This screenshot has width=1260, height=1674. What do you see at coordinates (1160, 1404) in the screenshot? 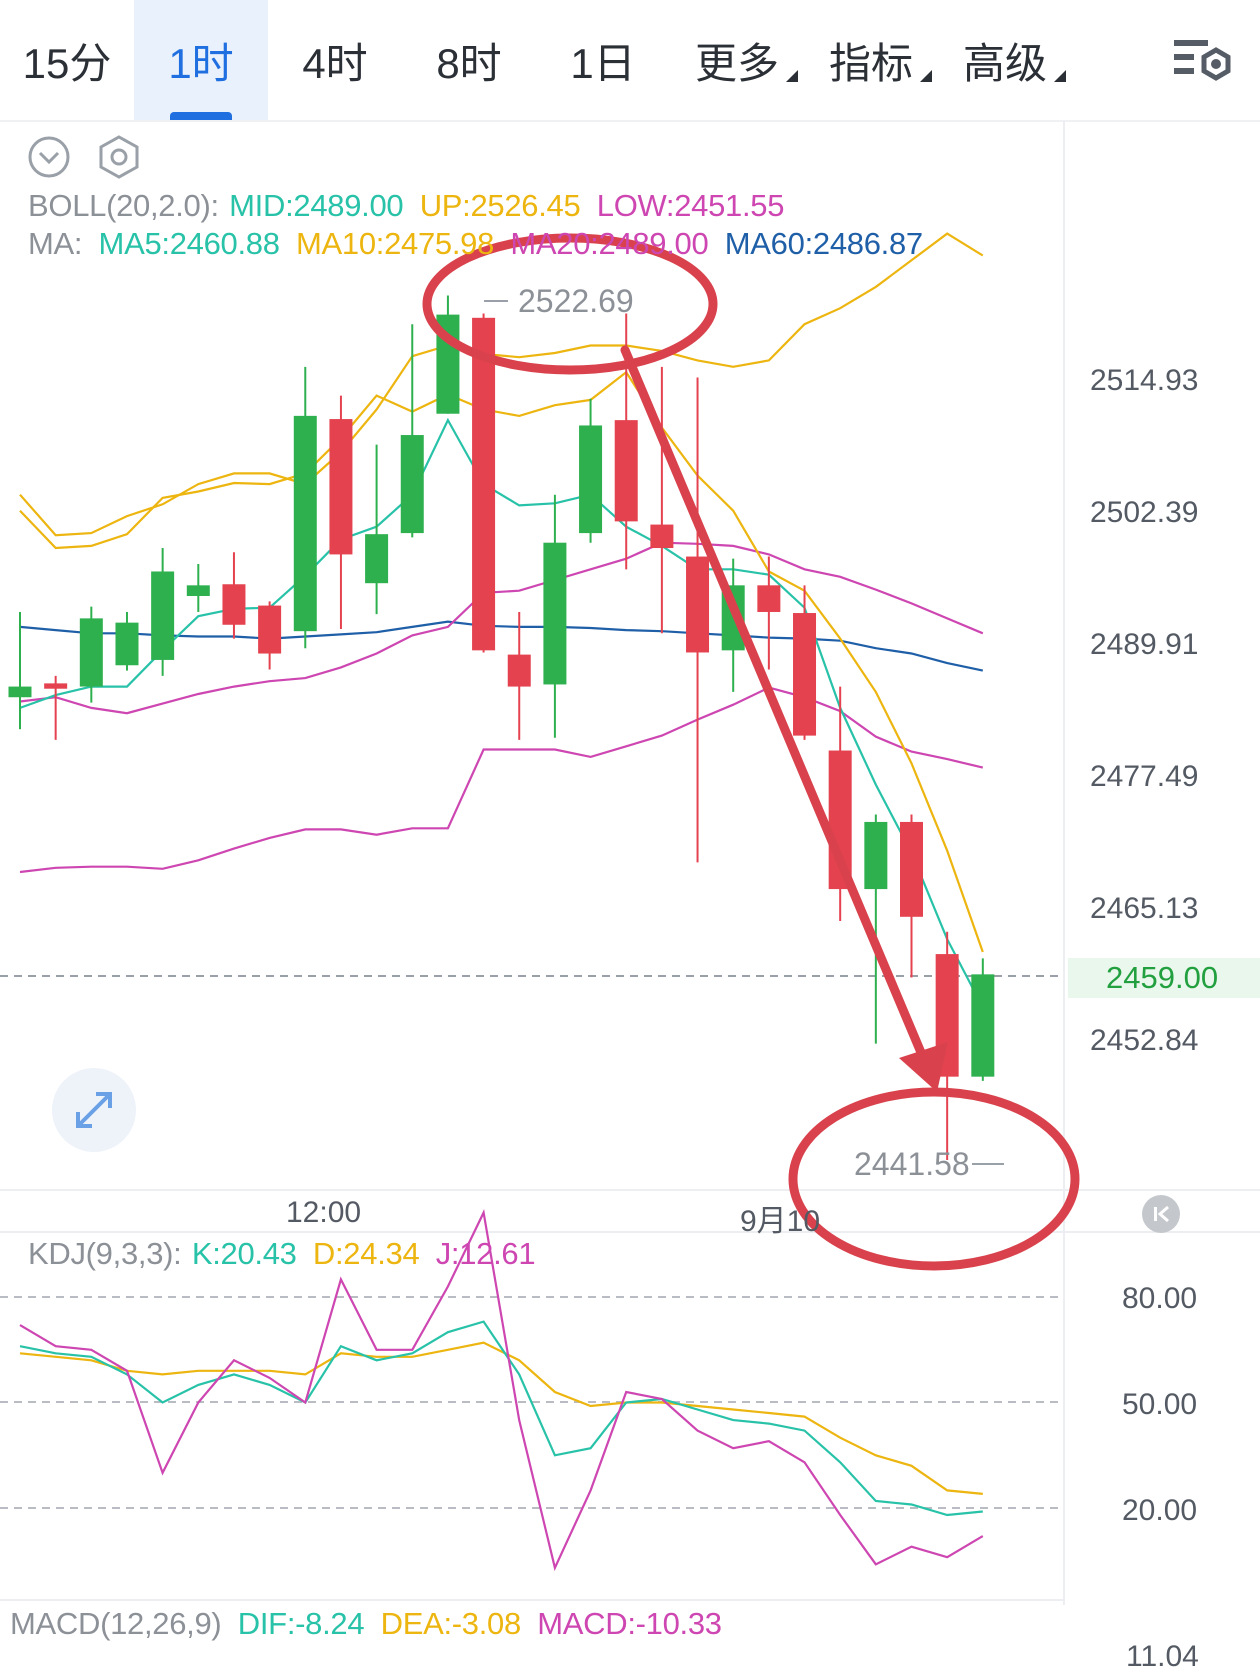
I see `kdj-axis-label: 50.00` at bounding box center [1160, 1404].